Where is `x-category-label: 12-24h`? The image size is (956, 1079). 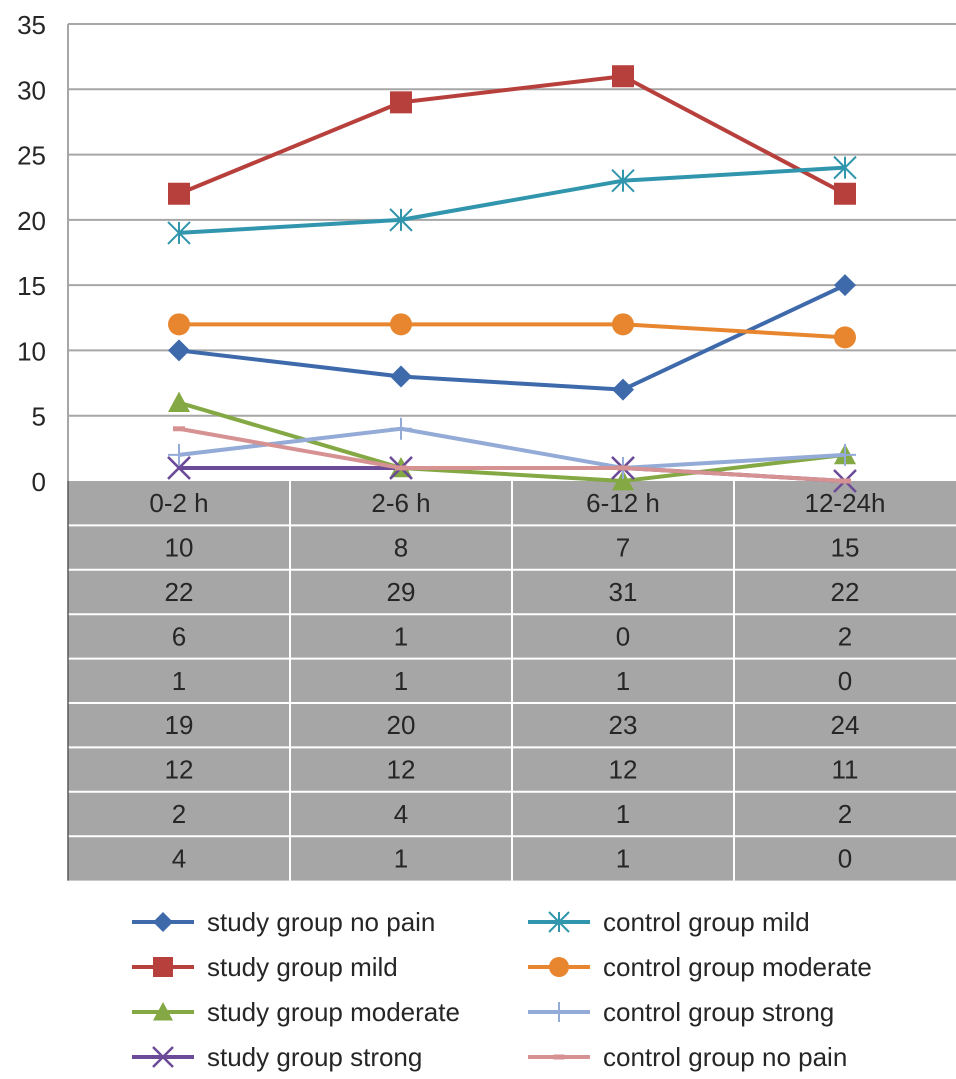
x-category-label: 12-24h is located at coordinates (845, 503).